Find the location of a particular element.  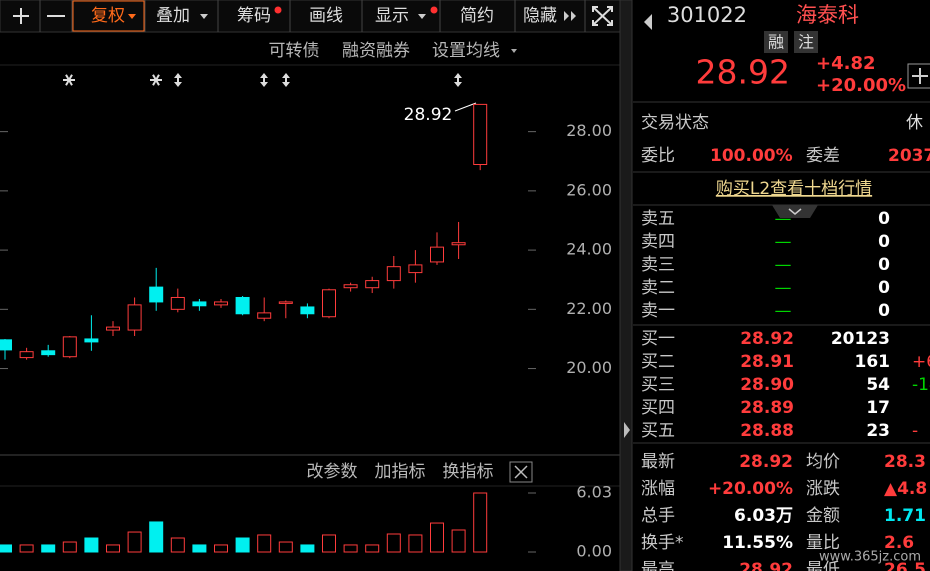

l2-link: 购买L2查看十档行情 is located at coordinates (794, 189).